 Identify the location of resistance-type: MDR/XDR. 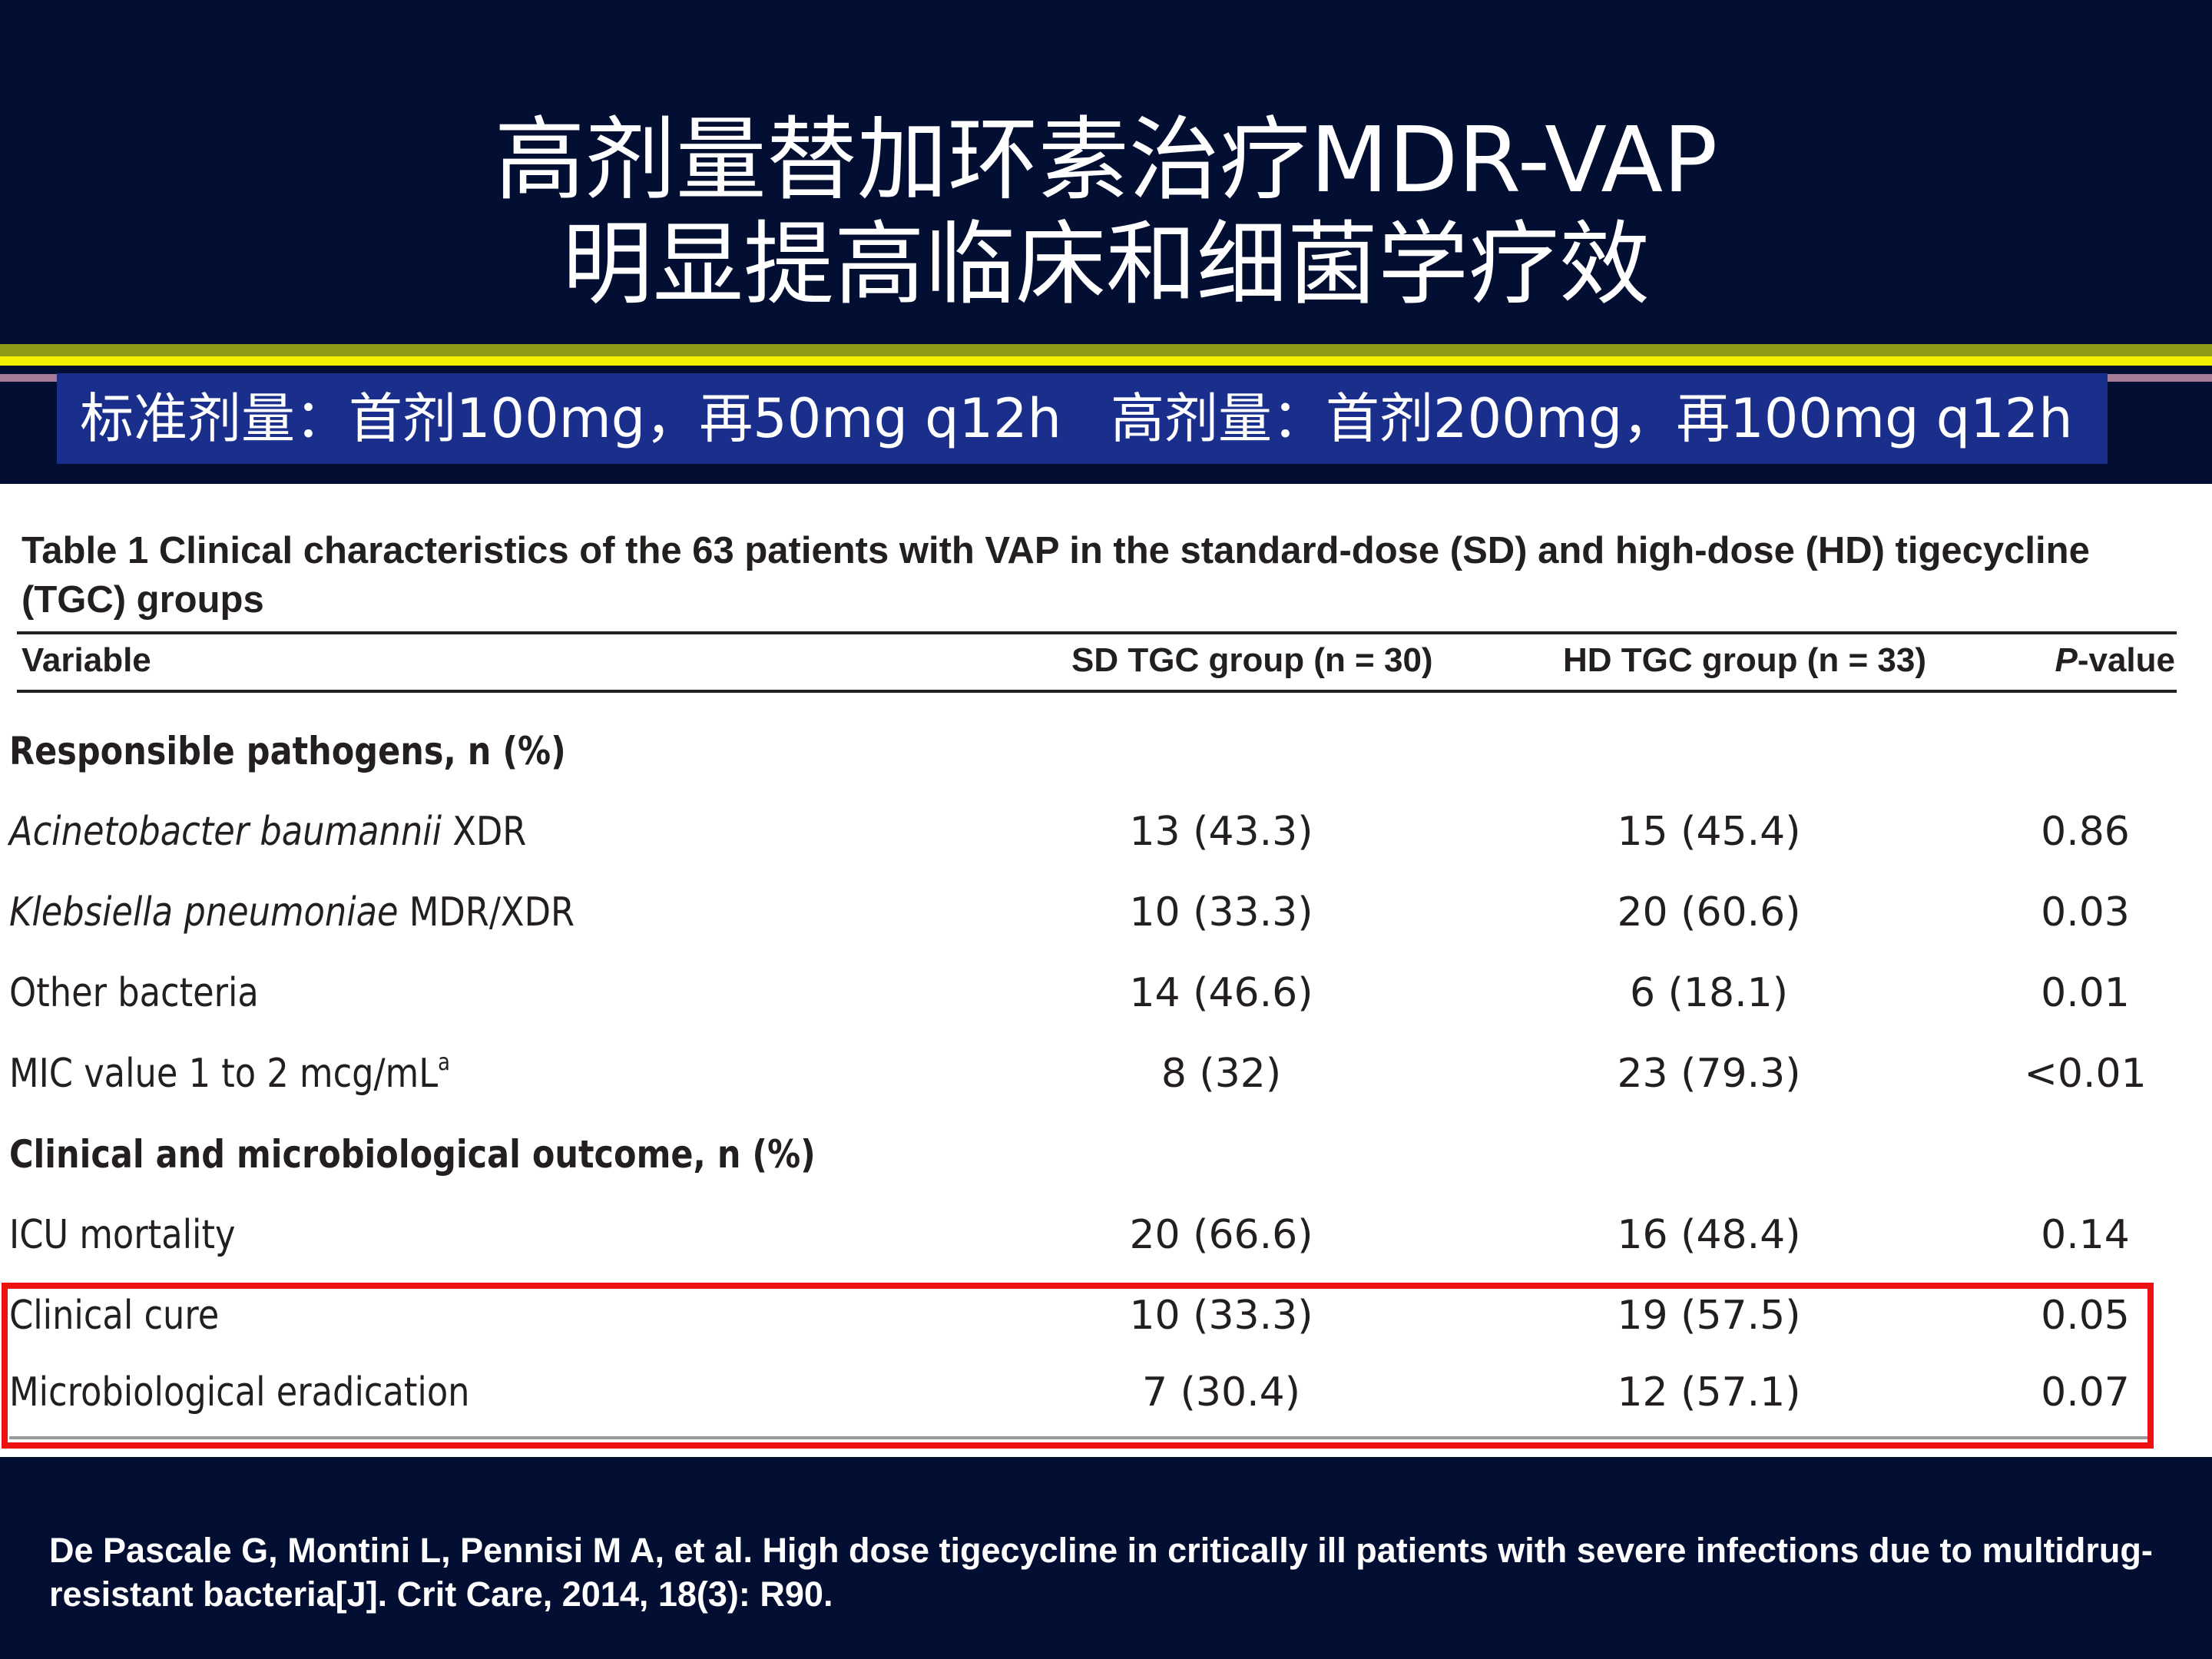
(487, 912).